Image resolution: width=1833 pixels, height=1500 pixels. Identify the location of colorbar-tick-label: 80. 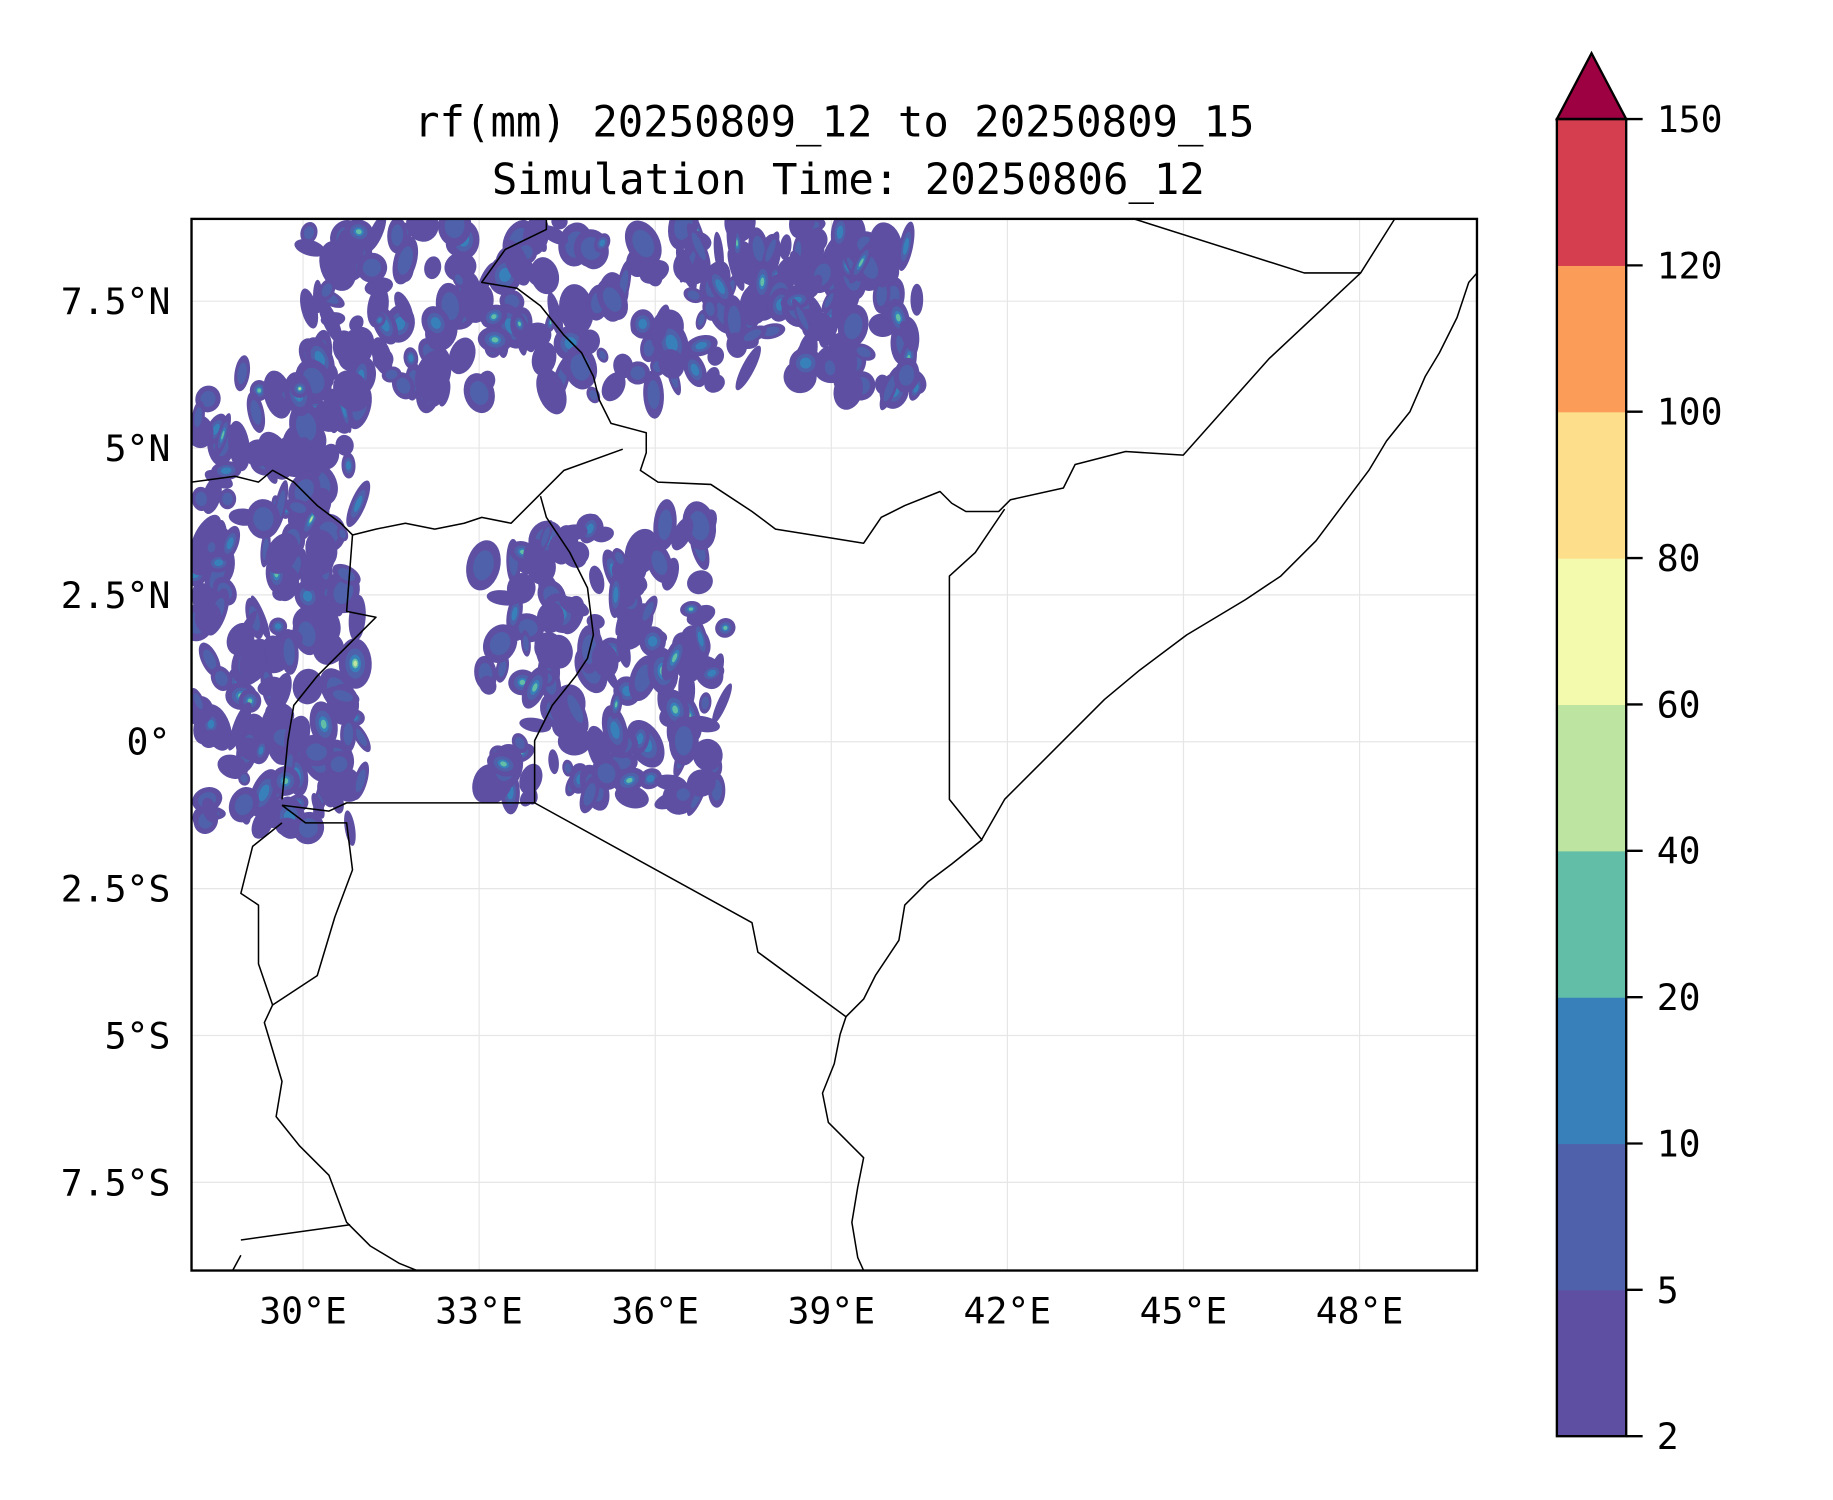
(1679, 558).